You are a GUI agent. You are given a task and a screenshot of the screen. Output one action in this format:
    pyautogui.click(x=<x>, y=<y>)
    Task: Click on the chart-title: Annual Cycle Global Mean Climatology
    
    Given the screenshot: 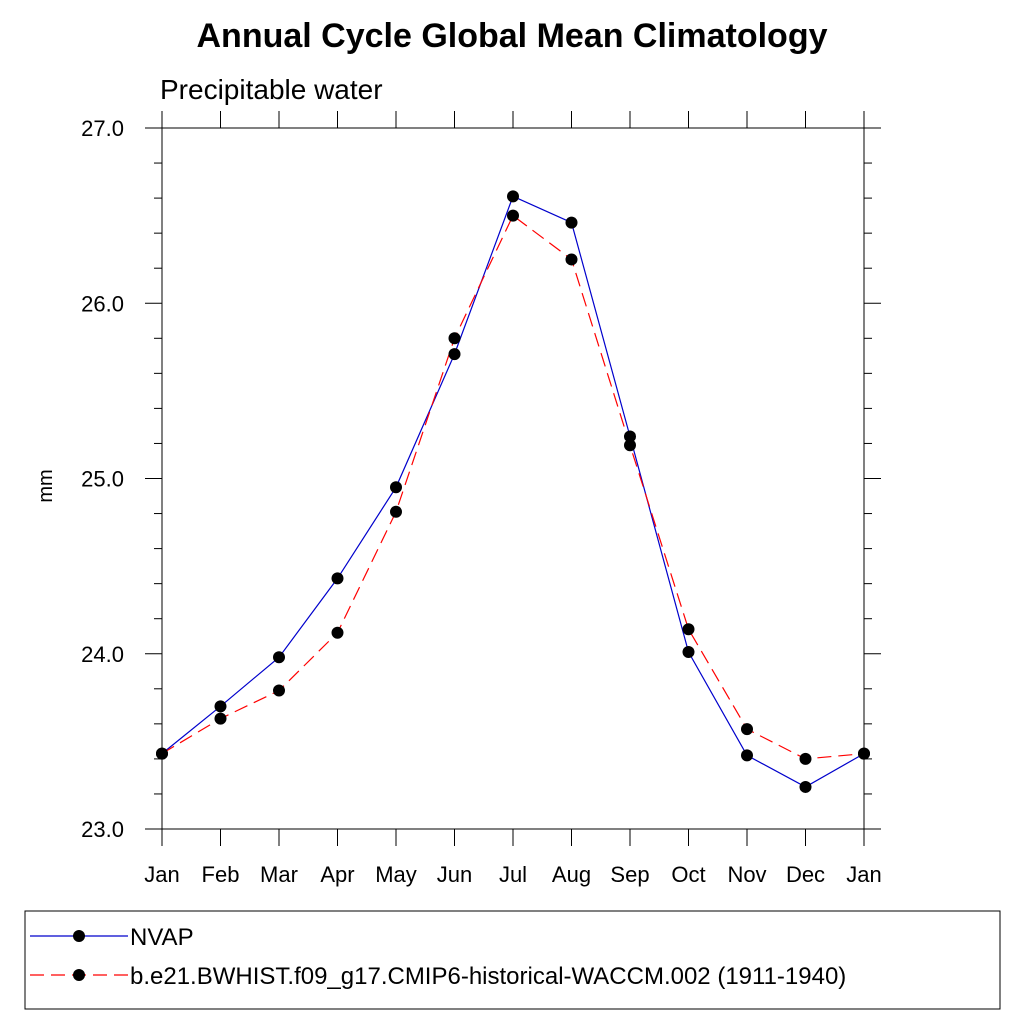 What is the action you would take?
    pyautogui.click(x=512, y=36)
    